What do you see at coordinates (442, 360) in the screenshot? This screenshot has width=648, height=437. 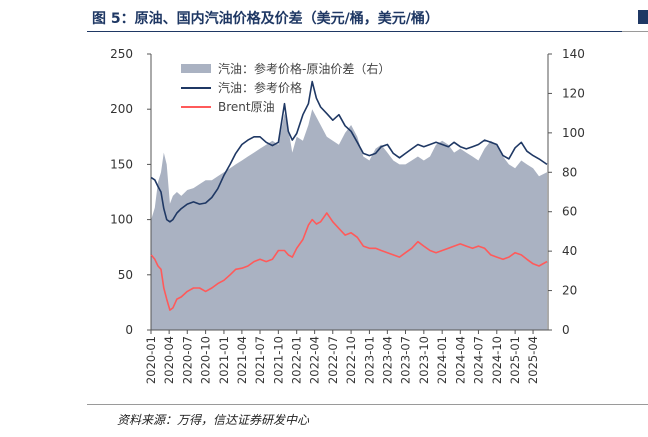 I see `x-tick-label: 2024-01` at bounding box center [442, 360].